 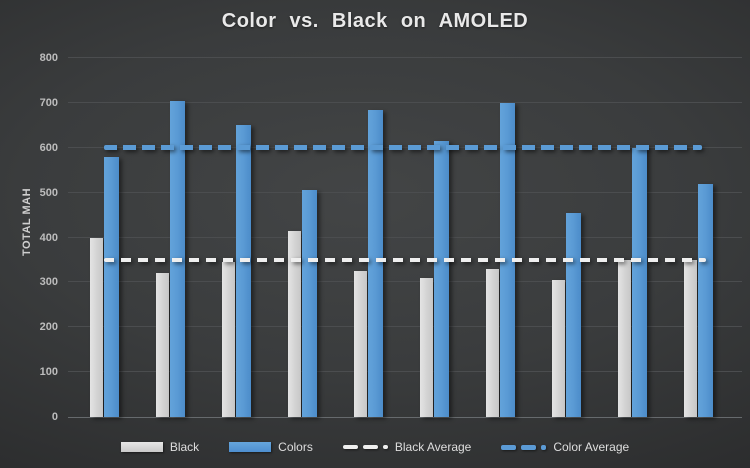 I want to click on color-average-line, so click(x=403, y=147).